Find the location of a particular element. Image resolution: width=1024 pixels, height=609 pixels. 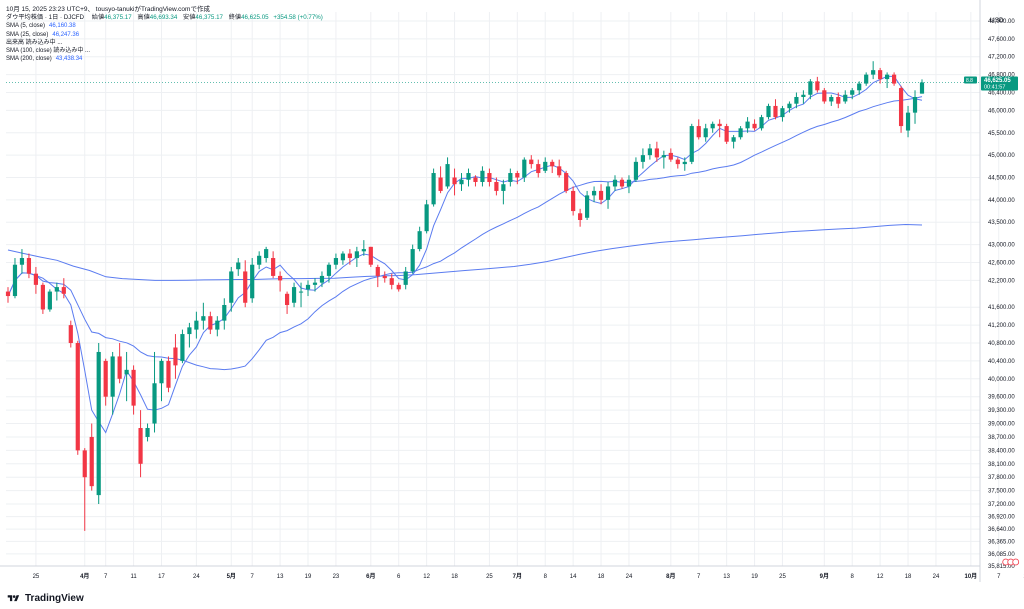

last-price-timer: 00:41:57 is located at coordinates (994, 87).